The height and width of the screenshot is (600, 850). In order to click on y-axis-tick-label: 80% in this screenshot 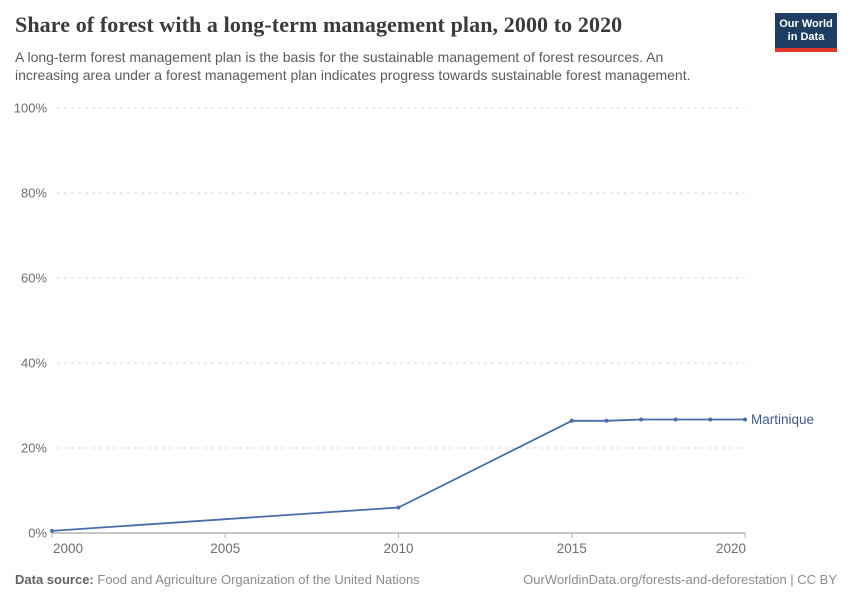, I will do `click(34, 193)`.